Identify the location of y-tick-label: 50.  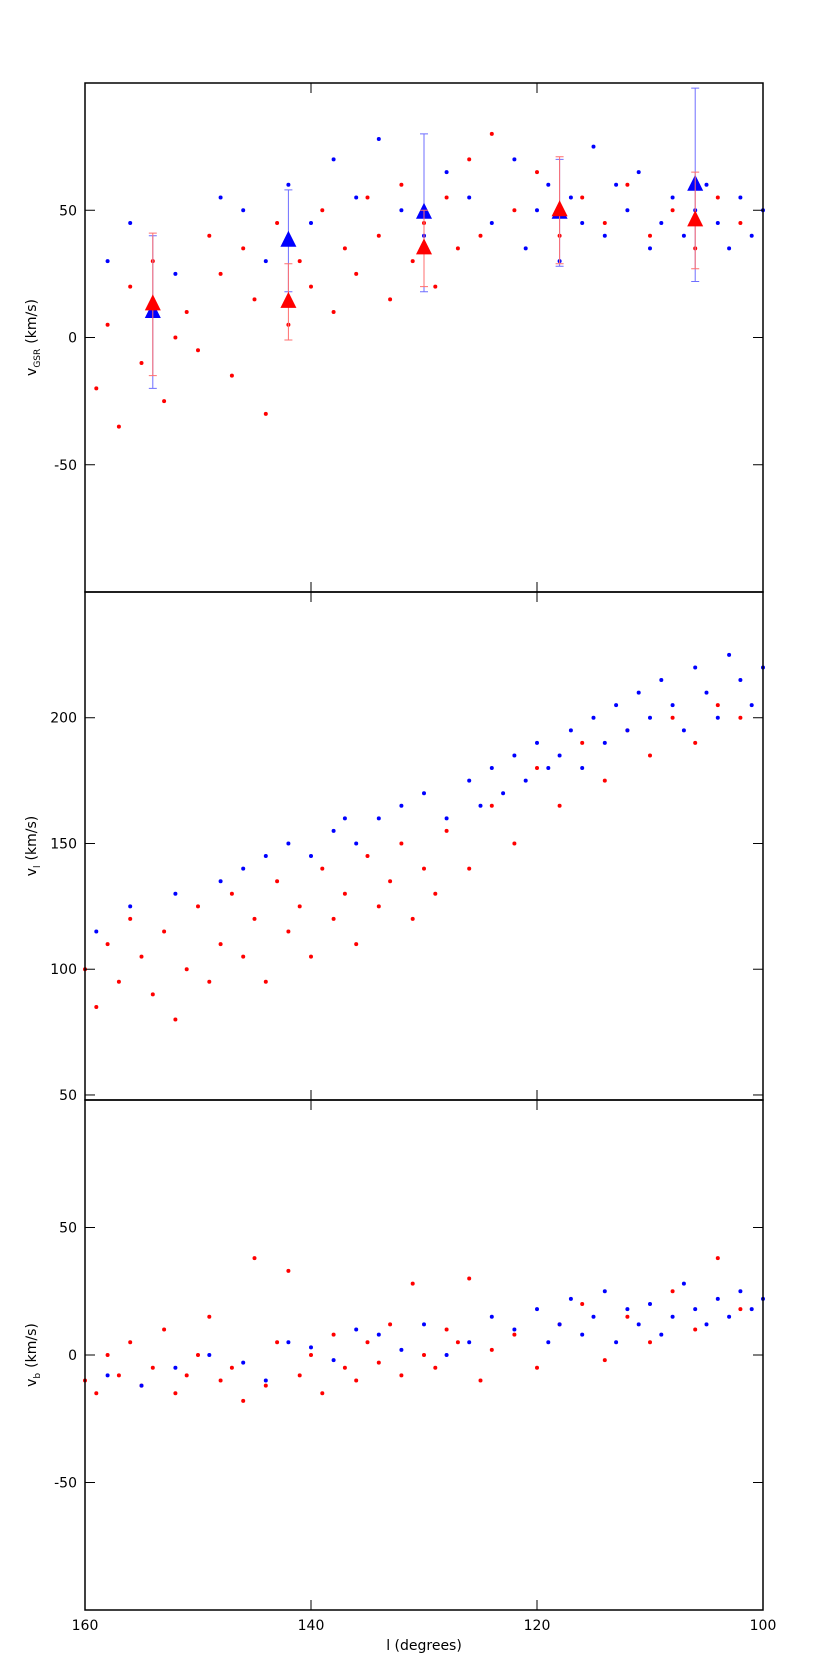
(68, 1229).